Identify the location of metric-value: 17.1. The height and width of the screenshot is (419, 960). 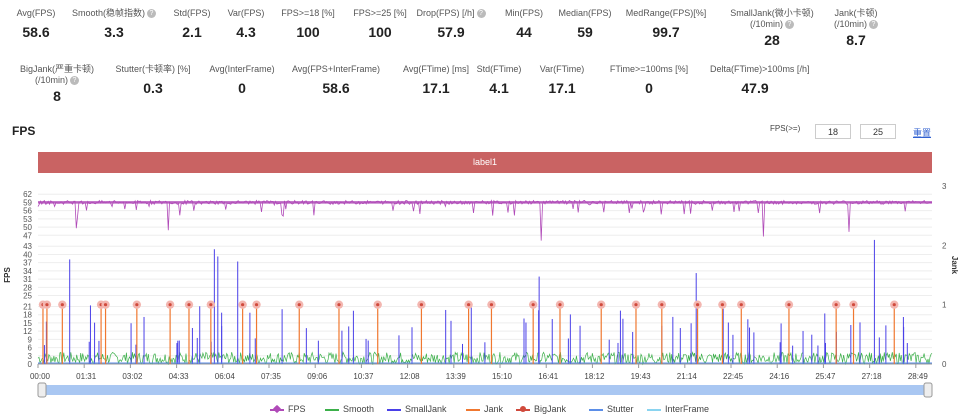
(436, 88).